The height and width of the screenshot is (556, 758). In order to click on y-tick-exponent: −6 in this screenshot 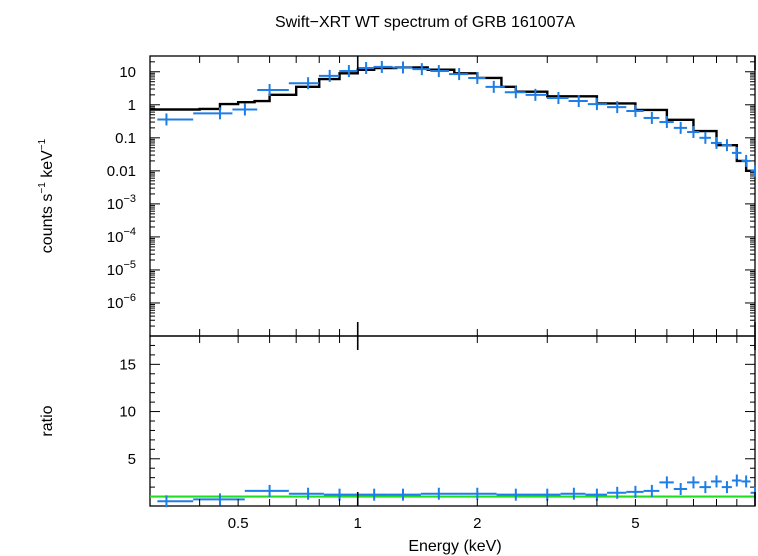, I will do `click(129, 298)`.